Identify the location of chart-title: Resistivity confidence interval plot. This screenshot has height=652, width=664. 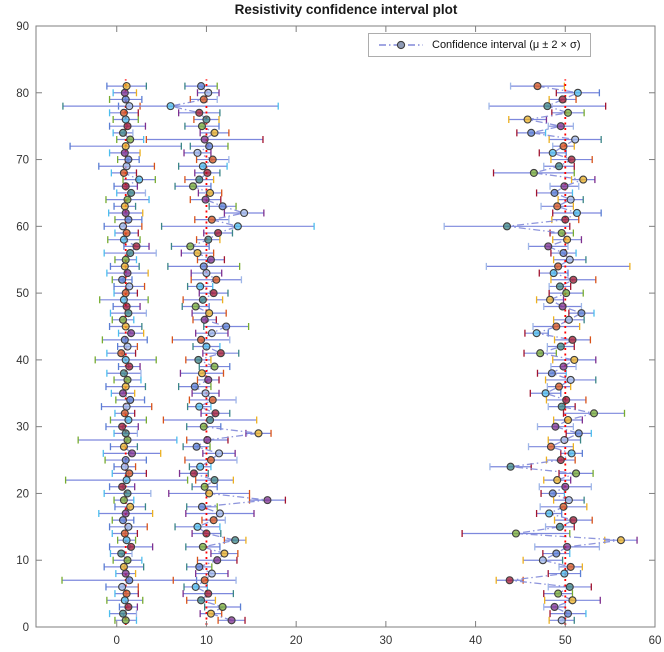
(346, 9).